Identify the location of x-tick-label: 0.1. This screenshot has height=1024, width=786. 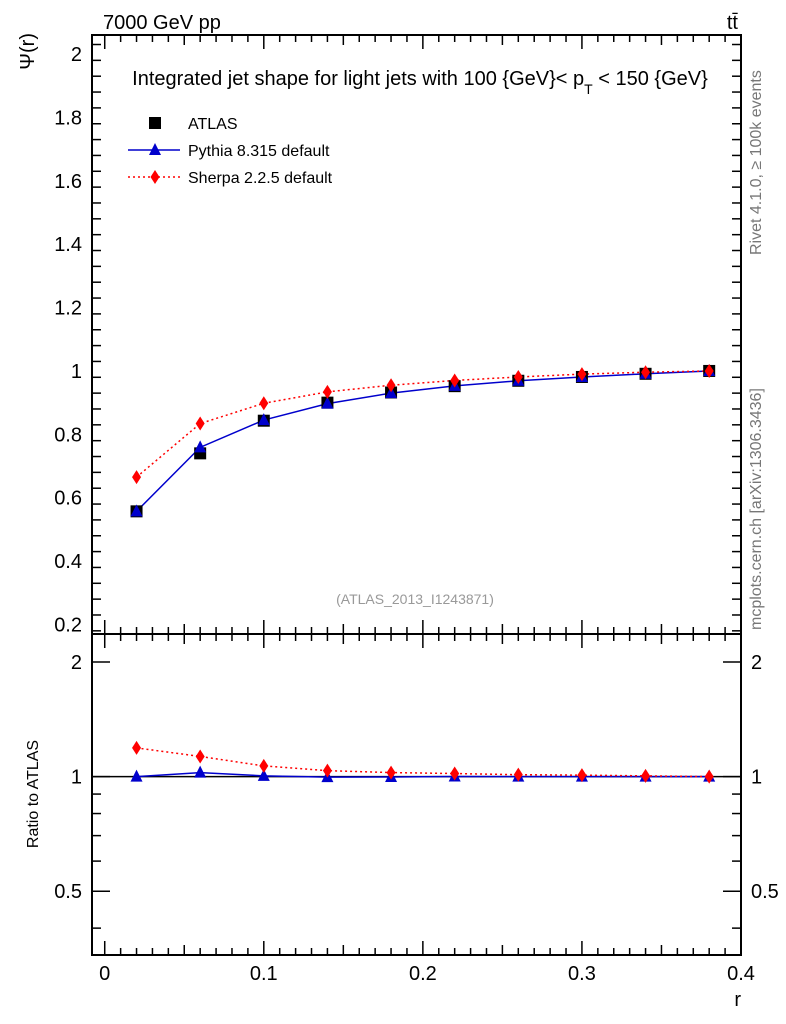
(264, 974).